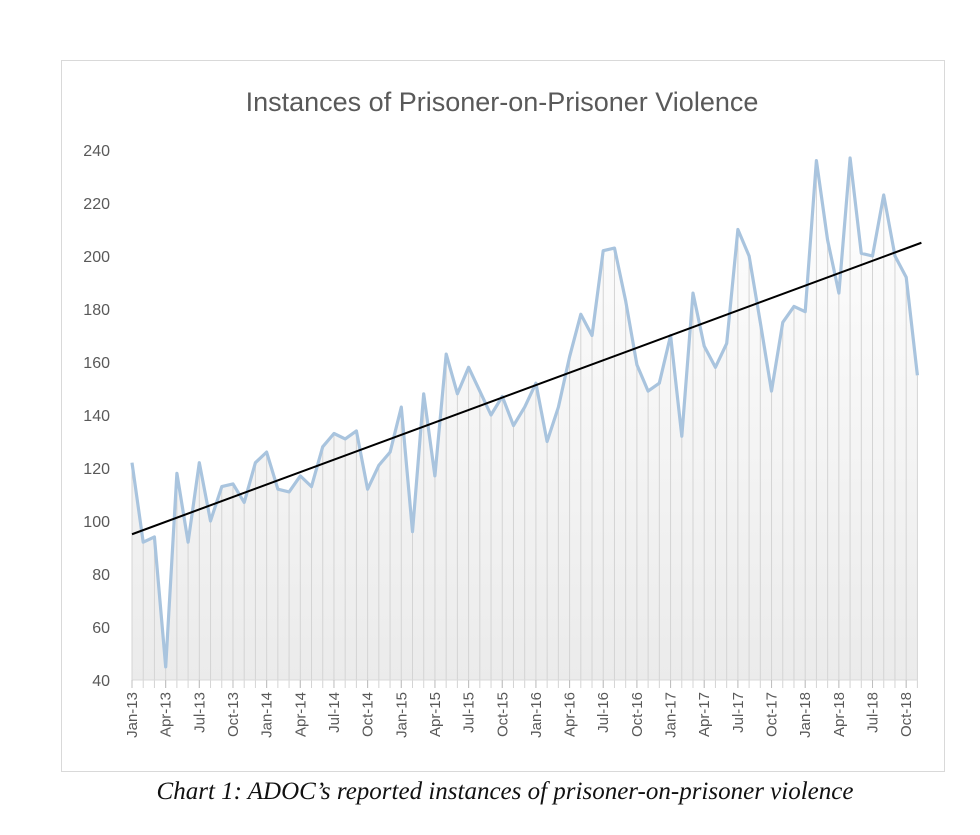 The image size is (980, 835). Describe the element at coordinates (101, 575) in the screenshot. I see `y-tick-label: 80` at that location.